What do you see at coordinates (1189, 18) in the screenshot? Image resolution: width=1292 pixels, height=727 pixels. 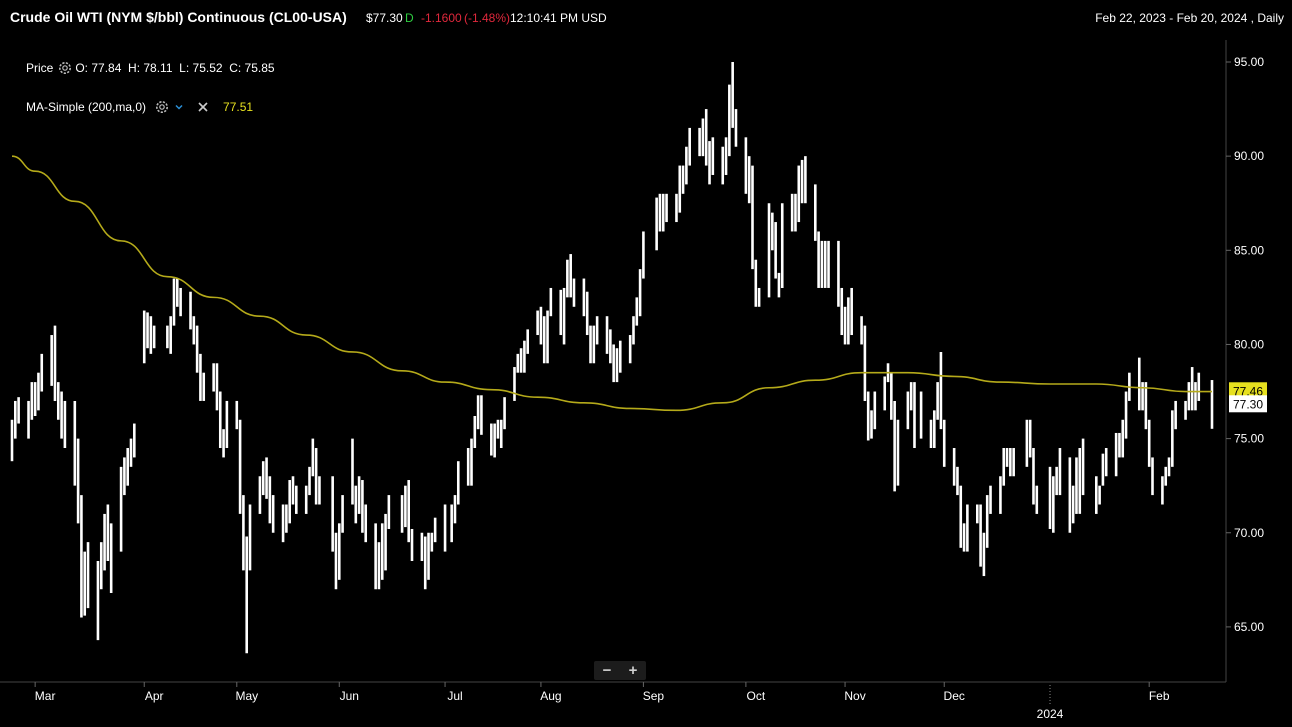 I see `date-range: Feb 22, 2023 - Feb 20, 2024 , Daily` at bounding box center [1189, 18].